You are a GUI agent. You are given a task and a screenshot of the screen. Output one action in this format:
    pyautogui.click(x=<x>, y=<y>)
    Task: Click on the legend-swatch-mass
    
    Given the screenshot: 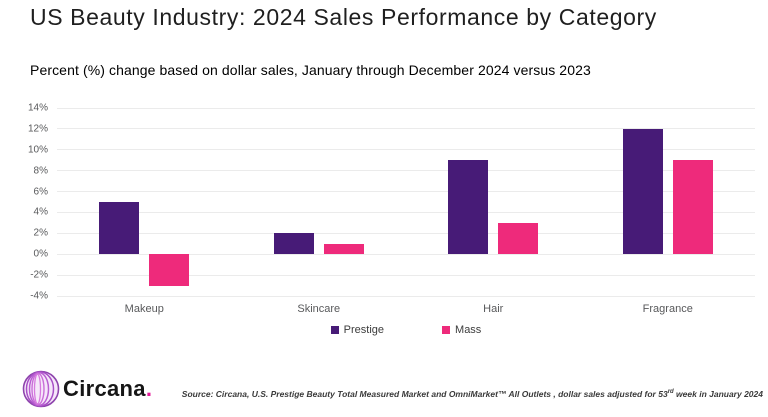 What is the action you would take?
    pyautogui.click(x=446, y=330)
    